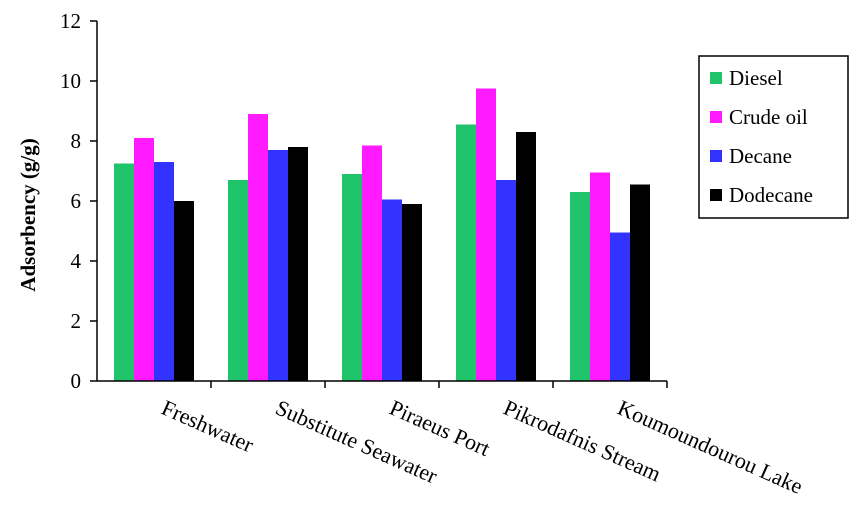 This screenshot has width=859, height=520. I want to click on legend-label: Decane, so click(760, 156).